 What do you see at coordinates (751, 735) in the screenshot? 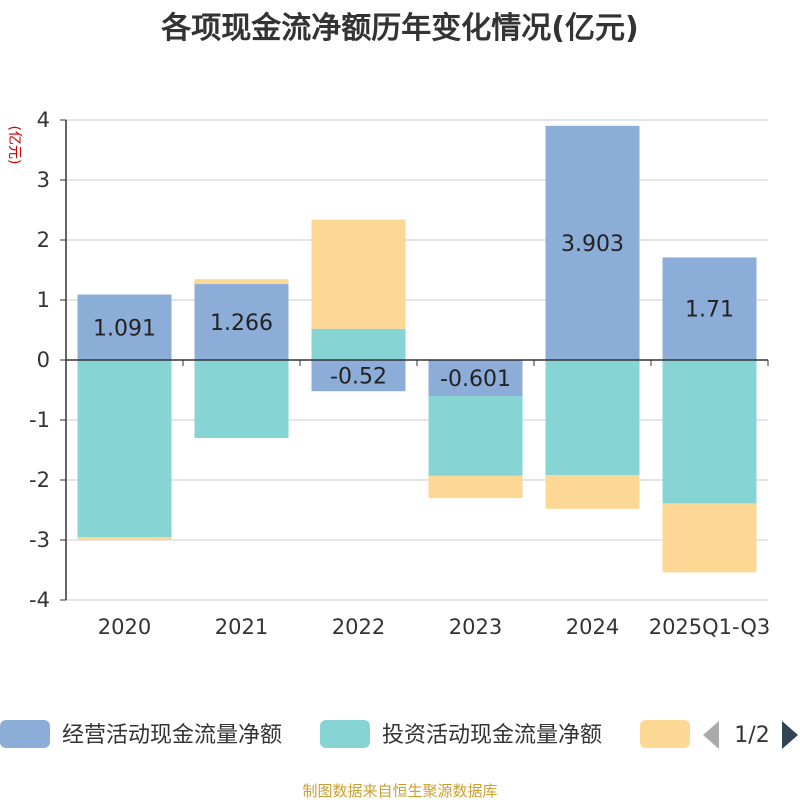
I see `legend-page-indicator: 1/2` at bounding box center [751, 735].